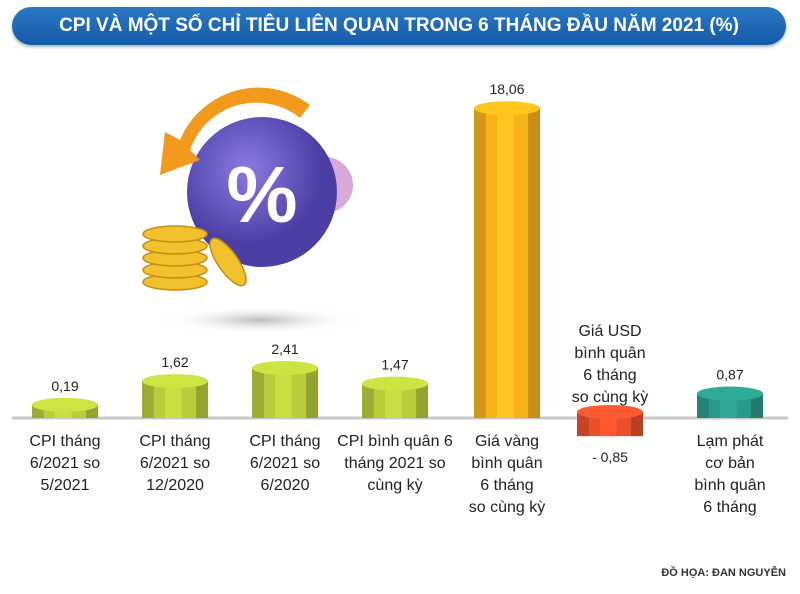 Image resolution: width=800 pixels, height=594 pixels. Describe the element at coordinates (730, 463) in the screenshot. I see `category-label: cơ bản` at that location.